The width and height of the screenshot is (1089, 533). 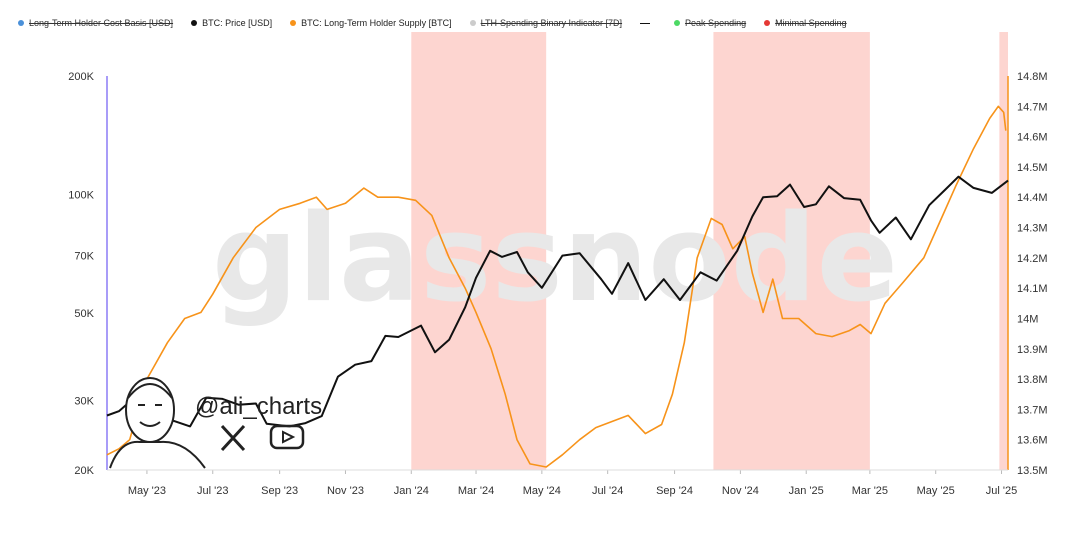 I want to click on legend-item, so click(x=648, y=23).